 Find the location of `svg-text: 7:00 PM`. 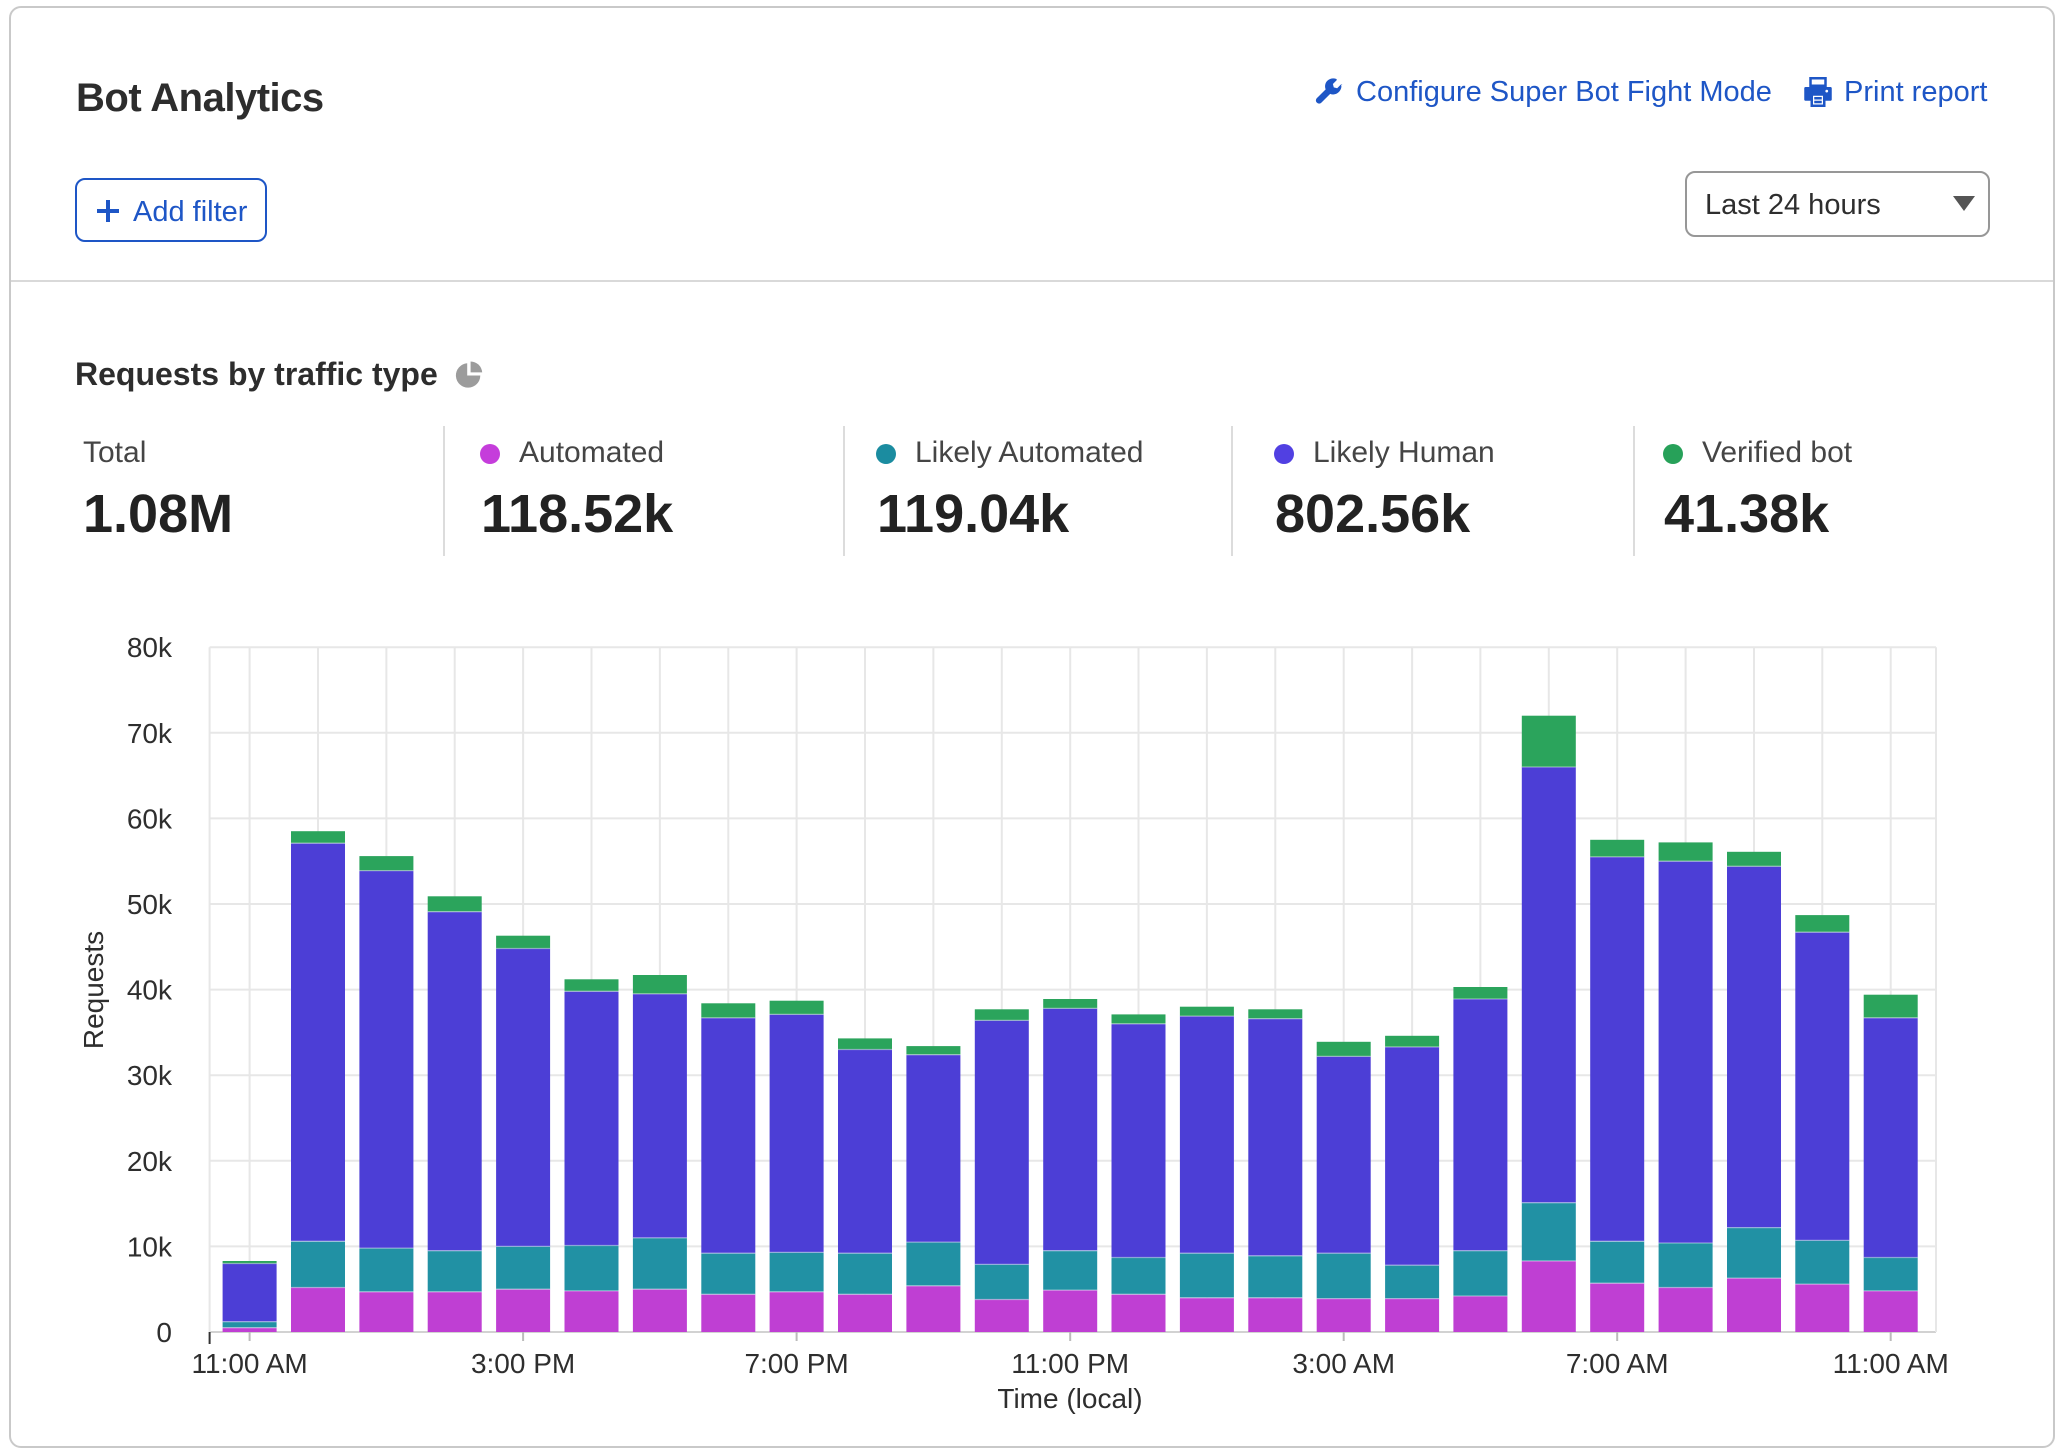

svg-text: 7:00 PM is located at coordinates (796, 1363).